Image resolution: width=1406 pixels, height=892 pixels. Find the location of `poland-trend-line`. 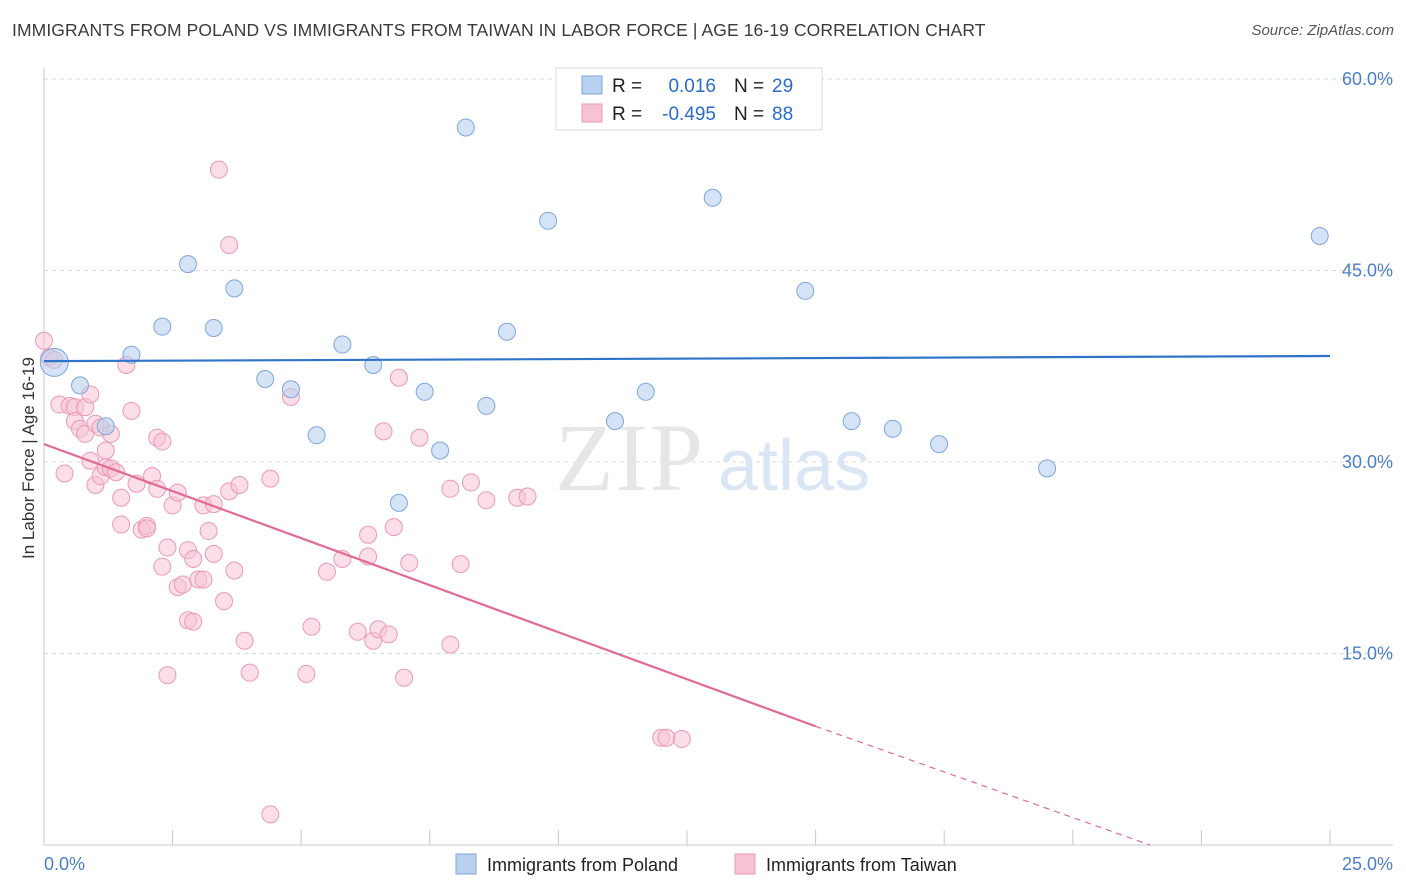

poland-trend-line is located at coordinates (687, 358).